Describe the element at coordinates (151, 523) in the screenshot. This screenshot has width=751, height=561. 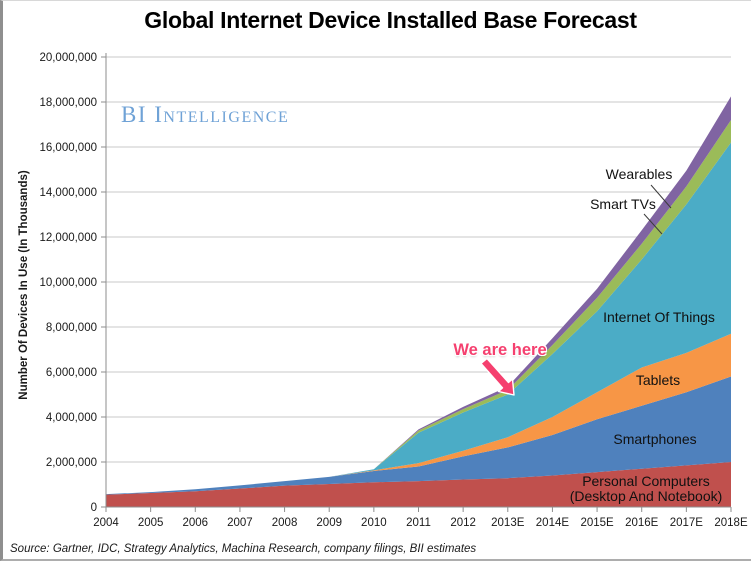
I see `x-tick-label: 2005` at that location.